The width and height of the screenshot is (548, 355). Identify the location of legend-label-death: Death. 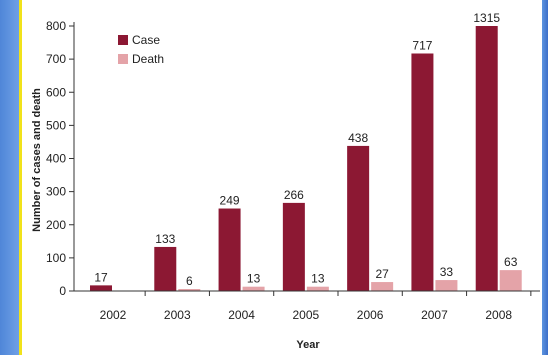
(148, 59).